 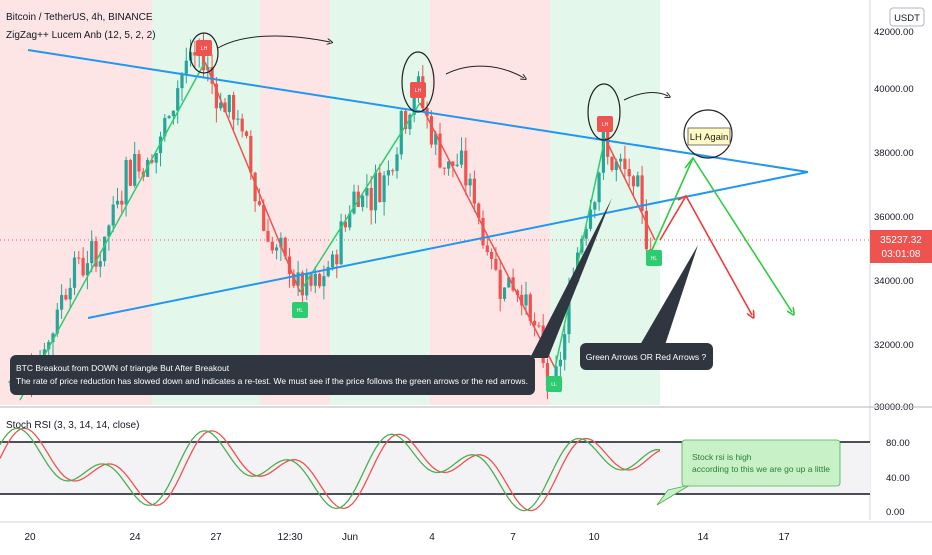 I want to click on svg-text: LH Again, so click(x=709, y=137).